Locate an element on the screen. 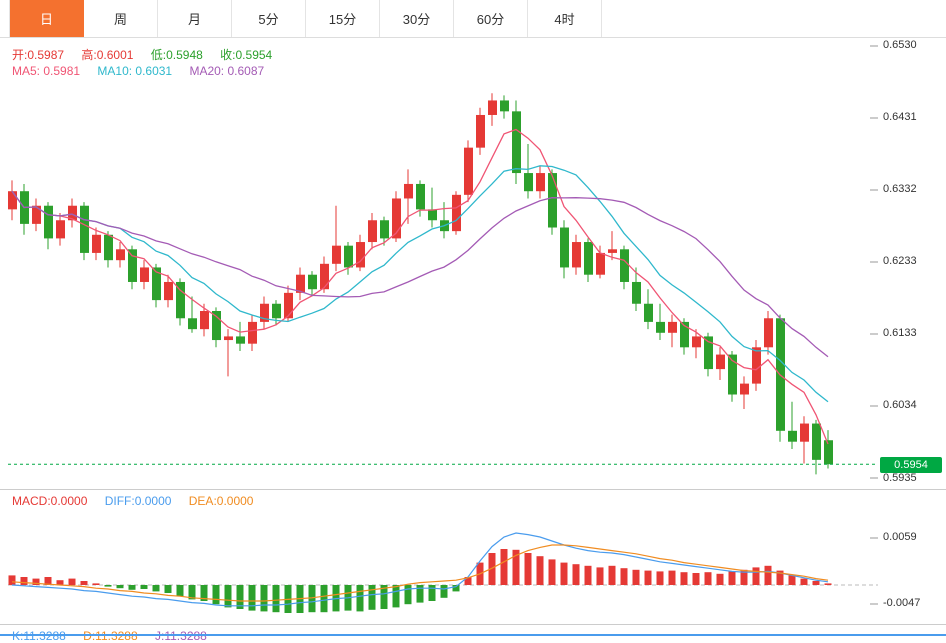 The height and width of the screenshot is (643, 946). macd-info: MACD:0.0000 DIFF:0.0000 DEA:0.0000 is located at coordinates (139, 501).